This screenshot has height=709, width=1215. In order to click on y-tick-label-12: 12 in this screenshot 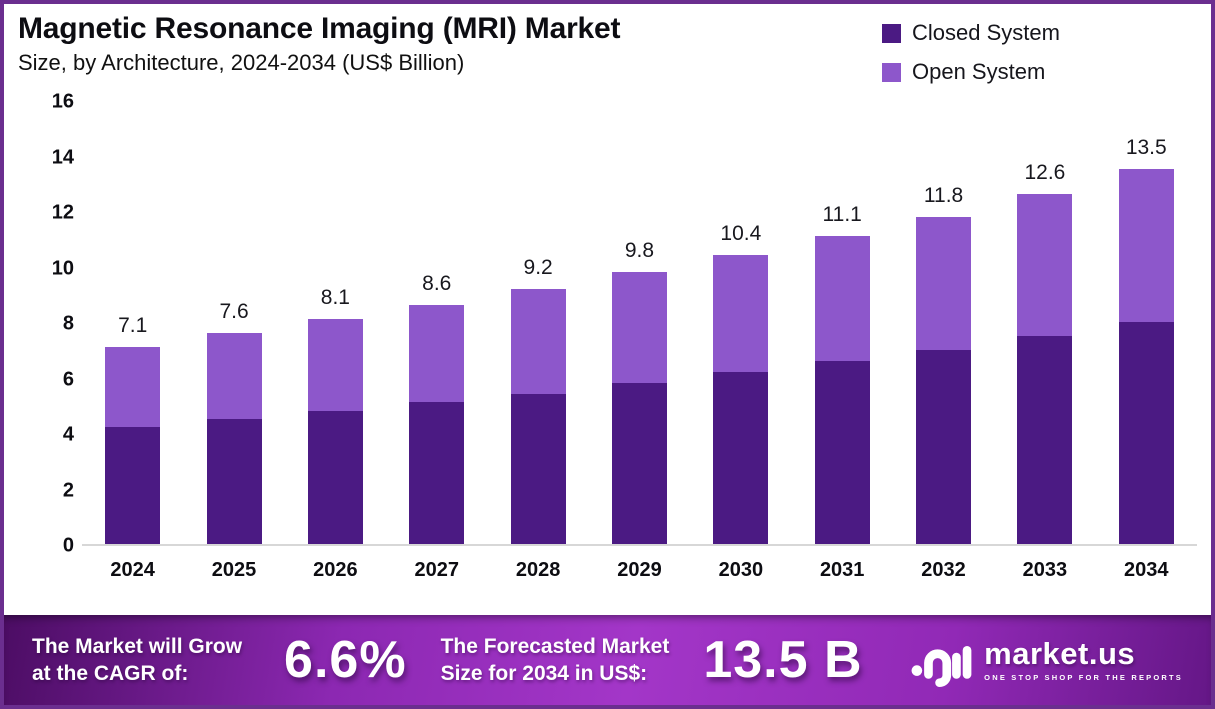, I will do `click(62, 212)`.